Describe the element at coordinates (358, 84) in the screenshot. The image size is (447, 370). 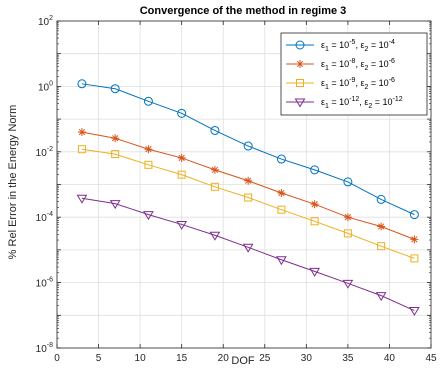
I see `legend-entry-3: ε1 = 10-9, ε2 = 10-6` at that location.